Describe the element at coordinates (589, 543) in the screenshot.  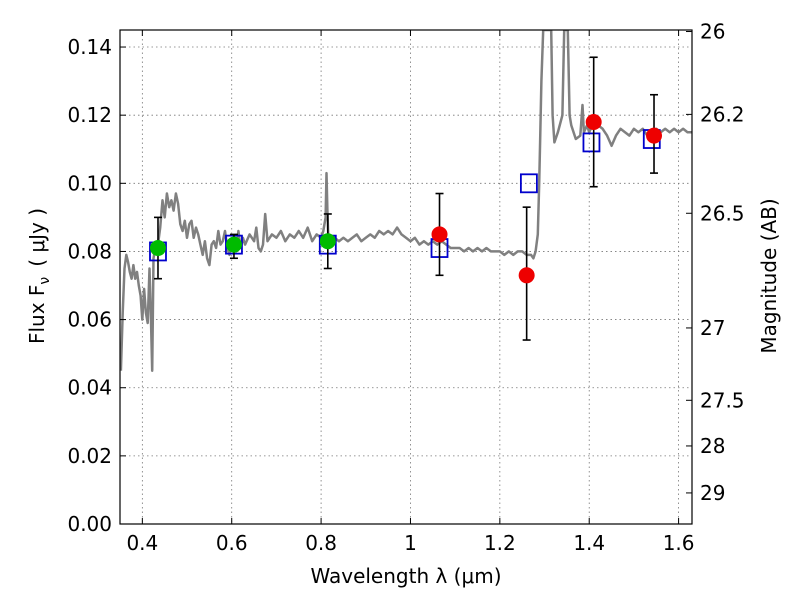
I see `x-tick-label: 1.4` at that location.